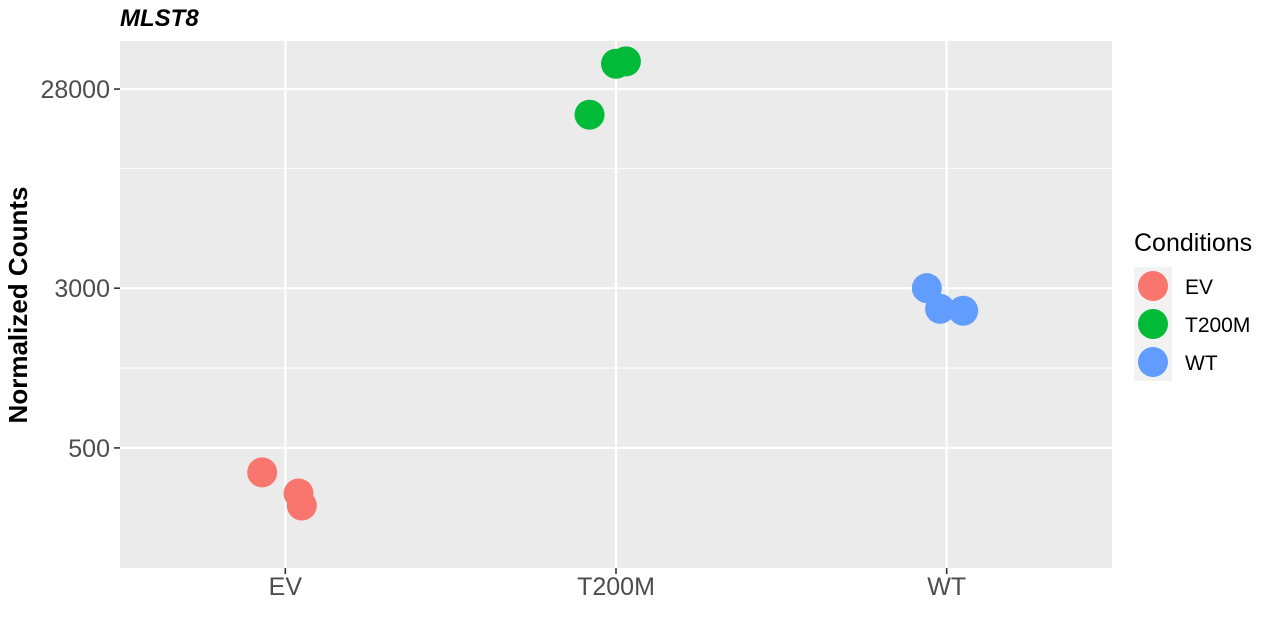 Image resolution: width=1275 pixels, height=639 pixels. Describe the element at coordinates (1193, 243) in the screenshot. I see `legend-title: Conditions` at that location.